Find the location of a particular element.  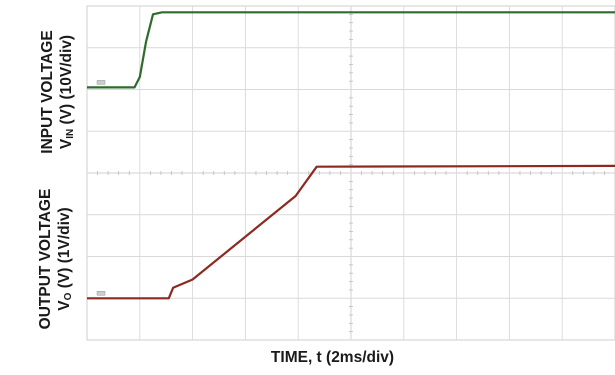

output-ground-marker is located at coordinates (101, 293).